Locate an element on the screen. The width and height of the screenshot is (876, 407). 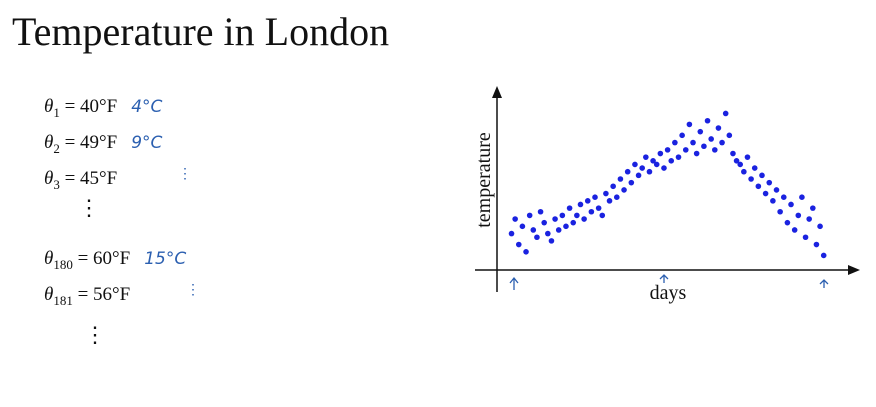
note: 15°C is located at coordinates (165, 259).